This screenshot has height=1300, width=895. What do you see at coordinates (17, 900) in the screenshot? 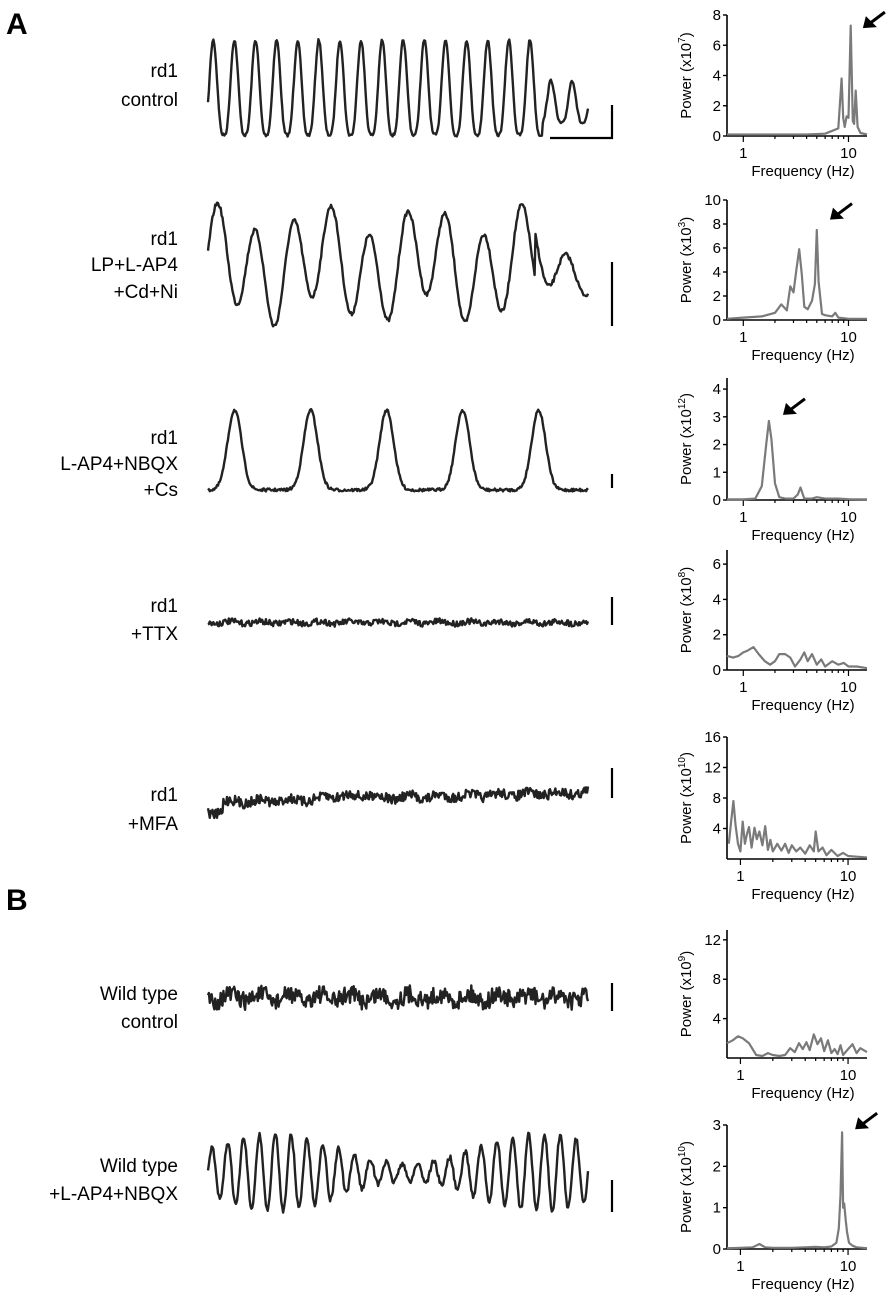
I see `panel-label-b: B` at bounding box center [17, 900].